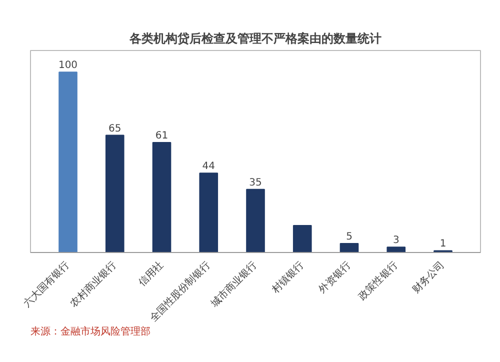 This screenshot has height=362, width=500. Describe the element at coordinates (68, 66) in the screenshot. I see `data-label: 100` at that location.